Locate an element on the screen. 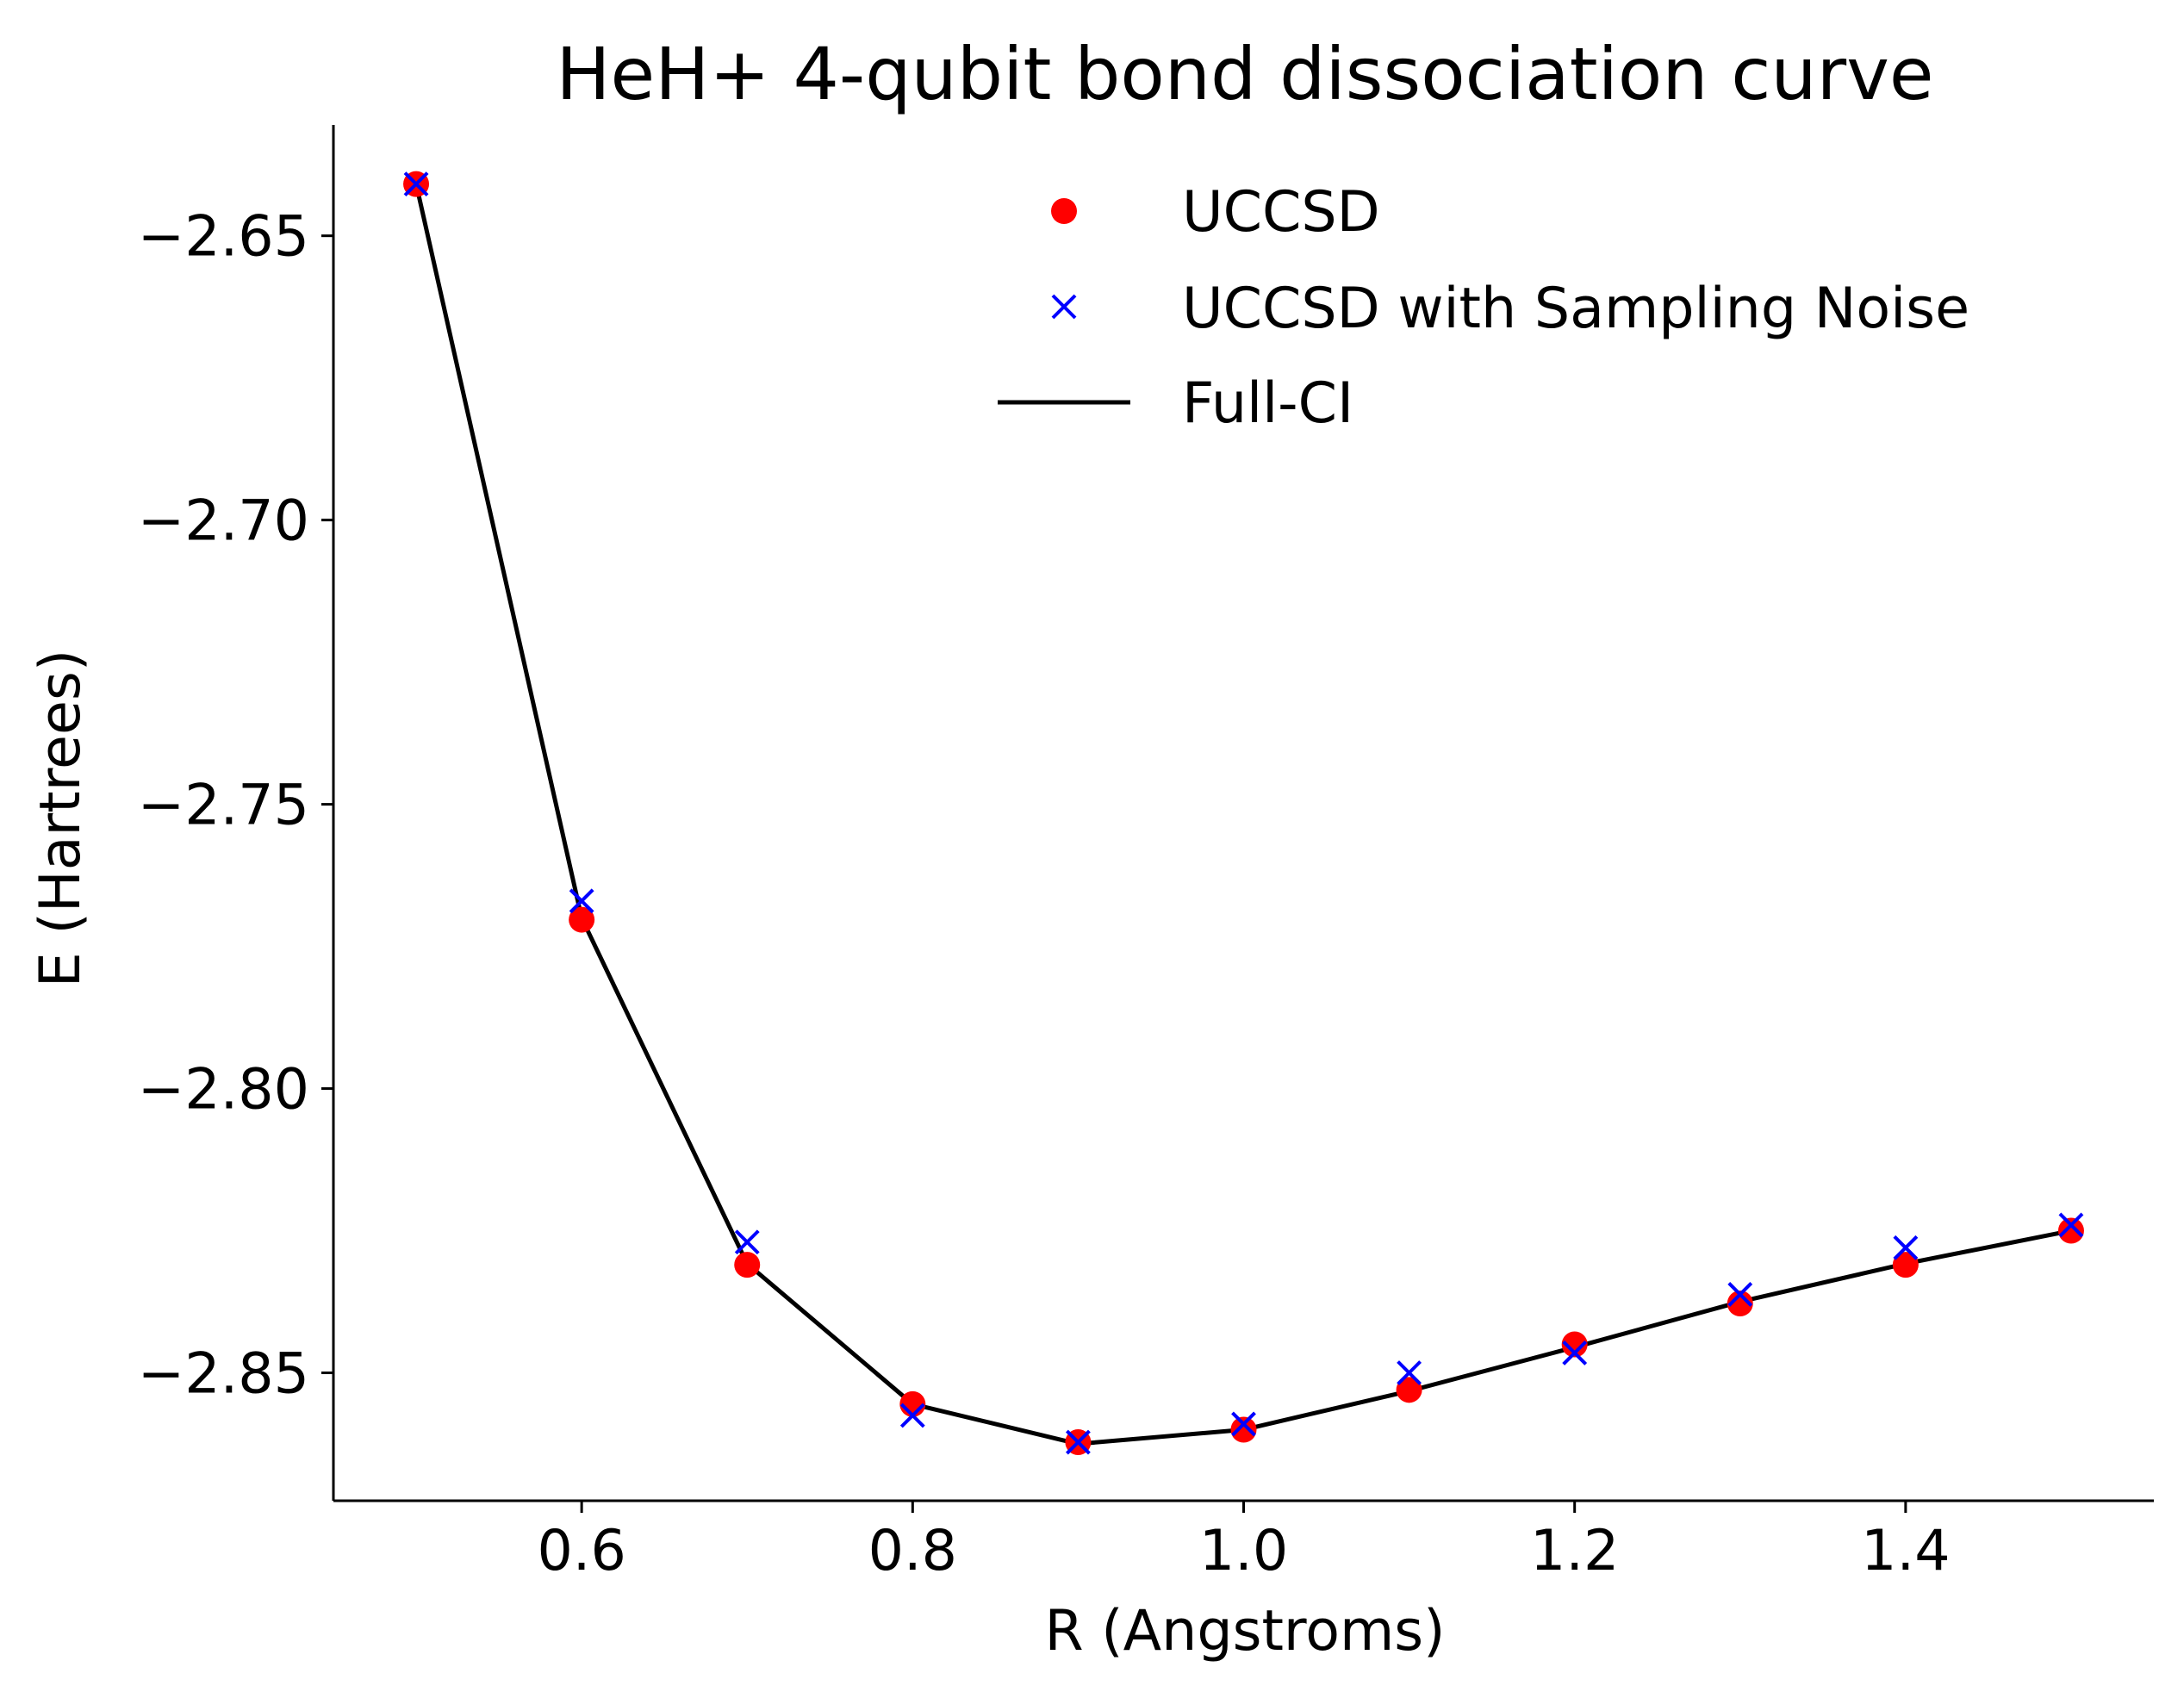  x-tick-label: 0.8 is located at coordinates (913, 1551).